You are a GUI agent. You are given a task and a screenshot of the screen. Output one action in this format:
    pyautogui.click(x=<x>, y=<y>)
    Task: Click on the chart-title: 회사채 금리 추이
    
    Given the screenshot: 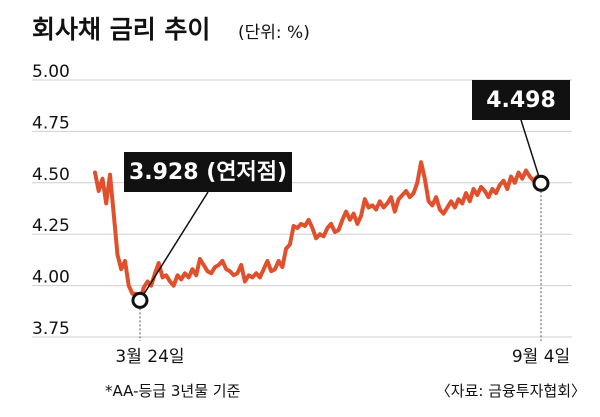 What is the action you would take?
    pyautogui.click(x=121, y=29)
    